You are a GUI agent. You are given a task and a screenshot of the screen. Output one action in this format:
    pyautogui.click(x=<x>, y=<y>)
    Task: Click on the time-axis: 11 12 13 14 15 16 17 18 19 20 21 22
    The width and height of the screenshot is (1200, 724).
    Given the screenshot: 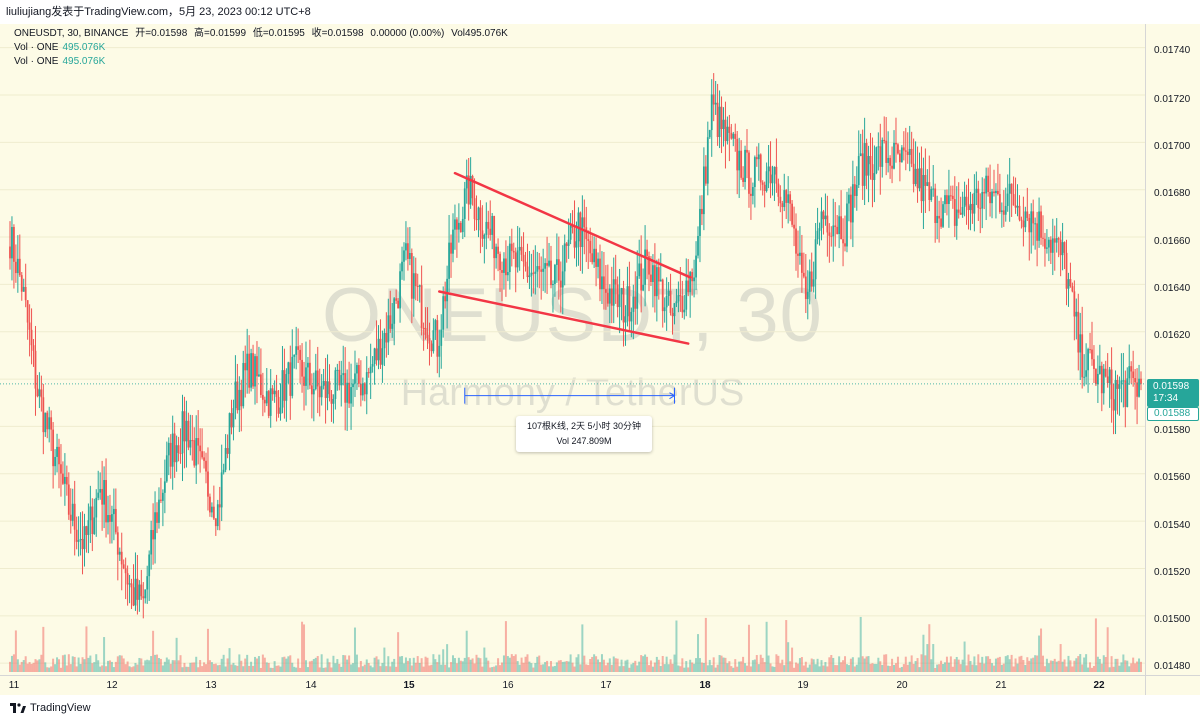 What is the action you would take?
    pyautogui.click(x=572, y=685)
    